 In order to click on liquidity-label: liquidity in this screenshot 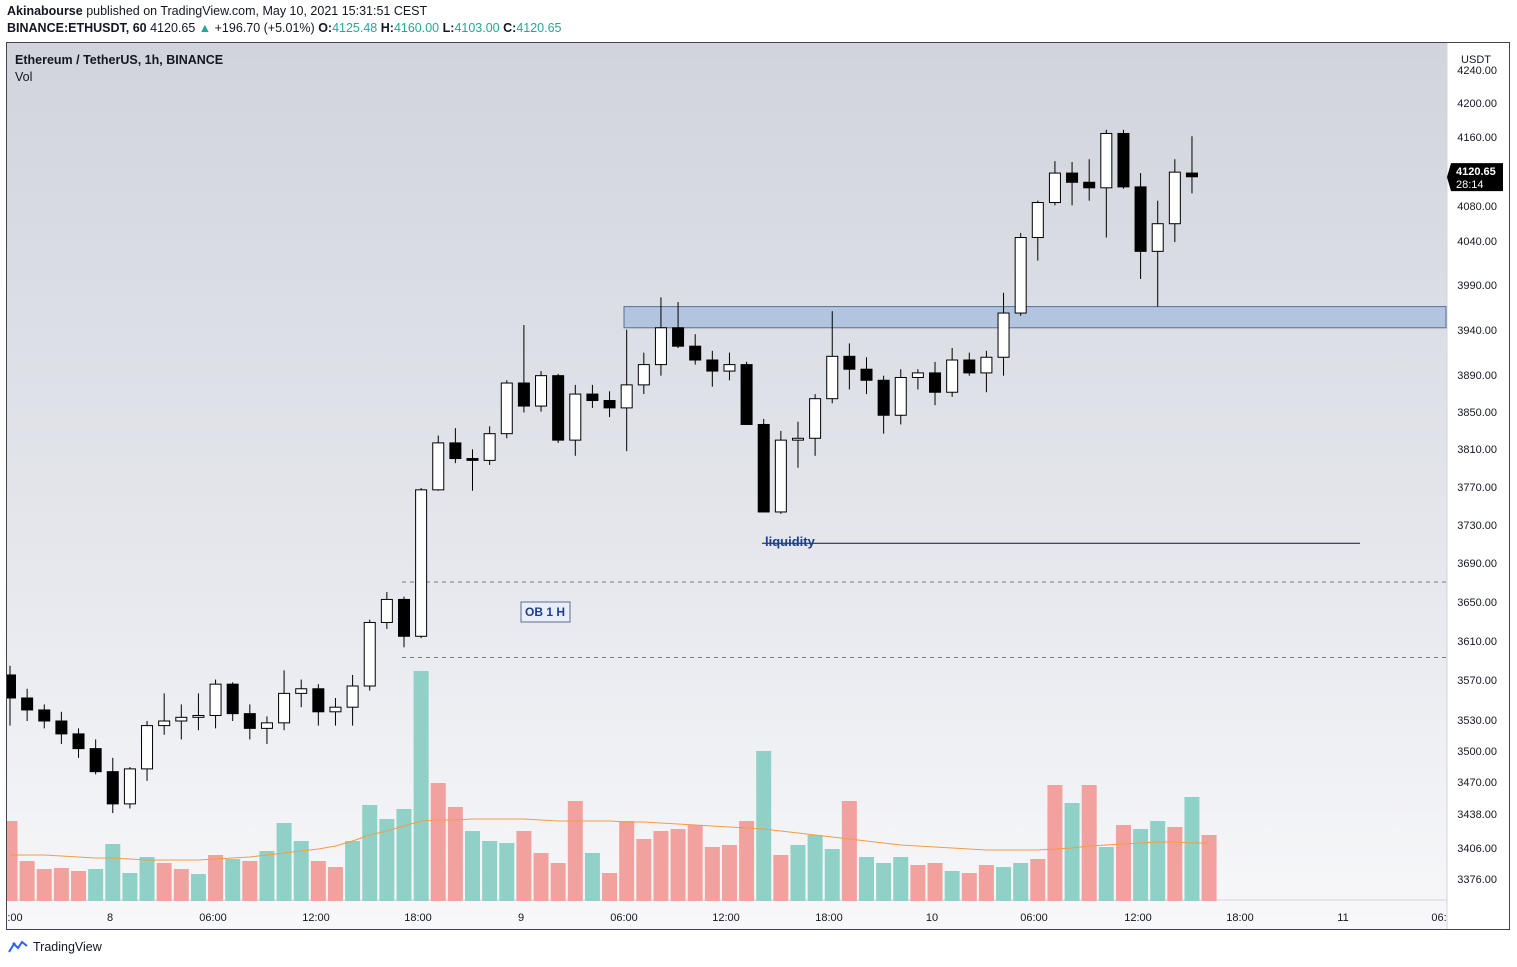, I will do `click(790, 541)`.